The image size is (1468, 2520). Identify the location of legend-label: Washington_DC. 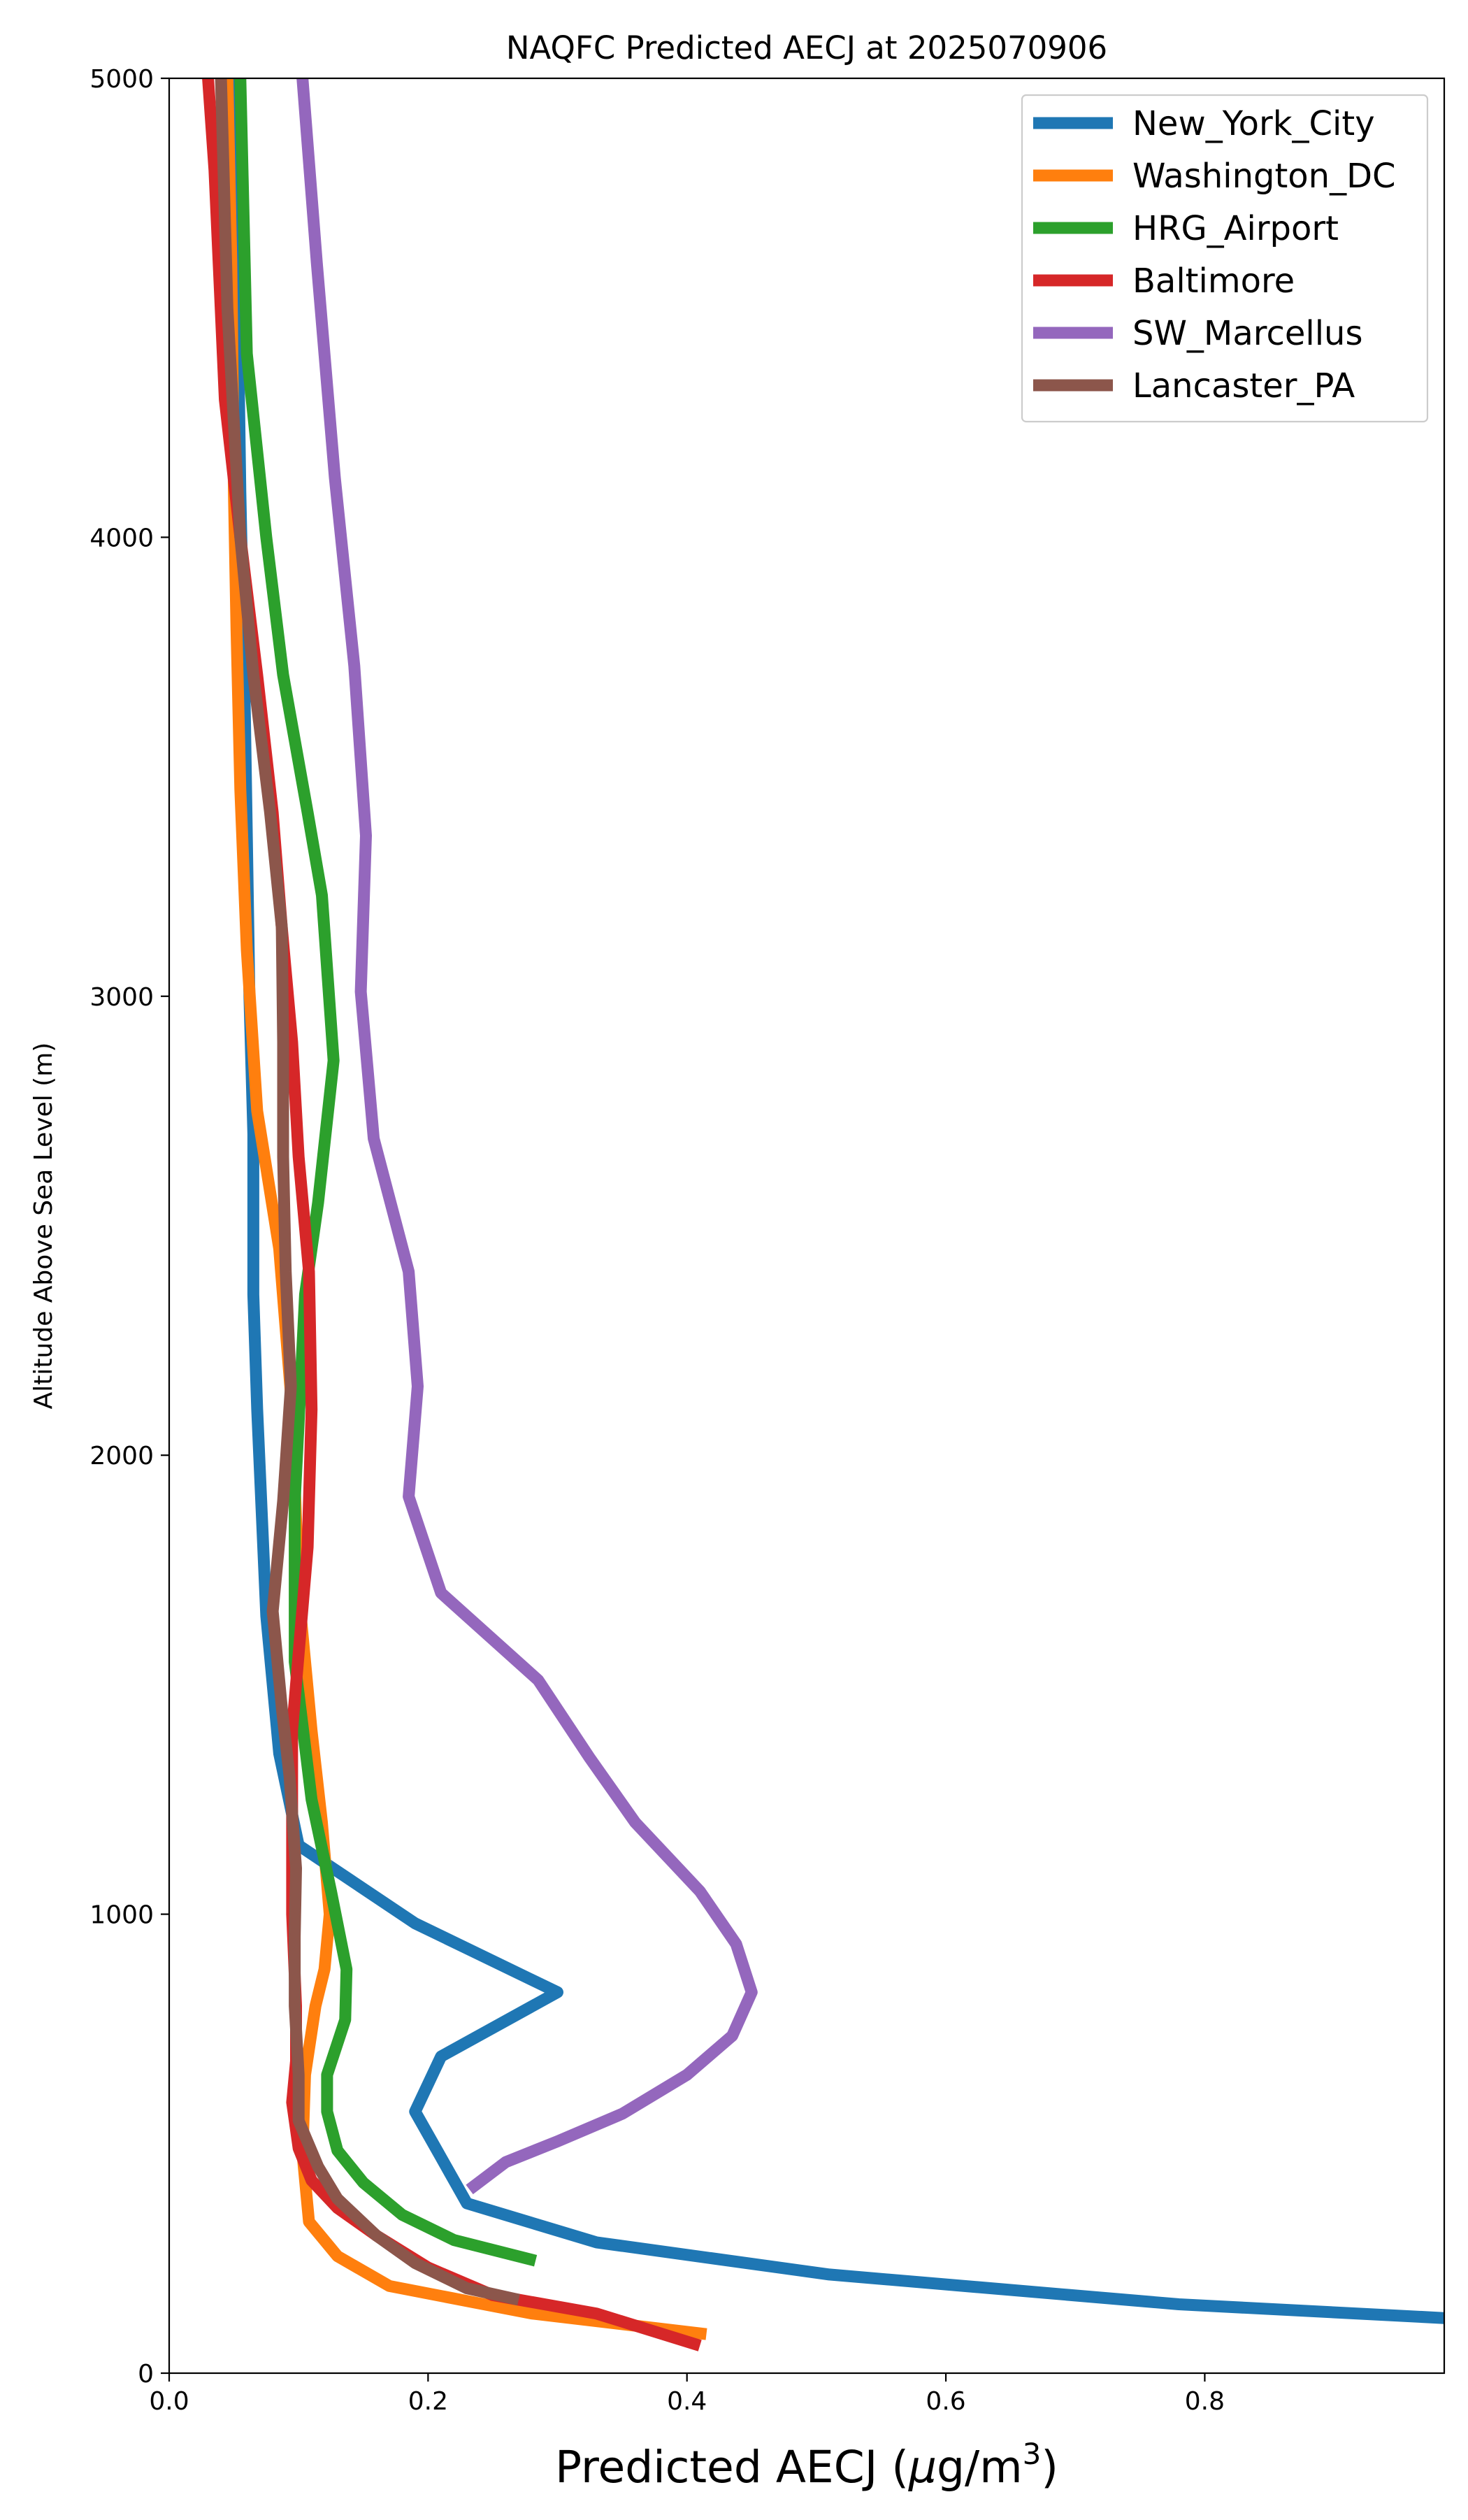
(1264, 176).